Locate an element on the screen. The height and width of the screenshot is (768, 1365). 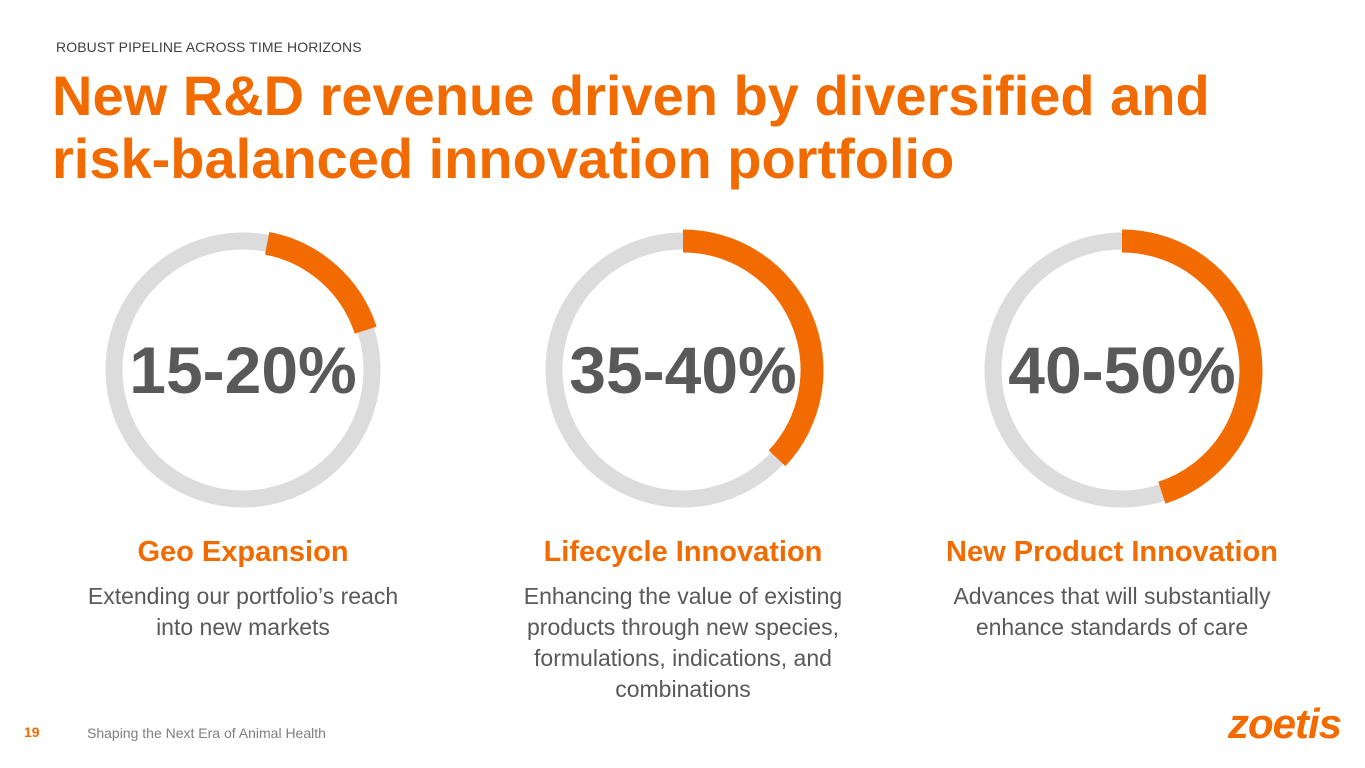
donut-new-product-innovation: 40-50% is located at coordinates (1122, 370).